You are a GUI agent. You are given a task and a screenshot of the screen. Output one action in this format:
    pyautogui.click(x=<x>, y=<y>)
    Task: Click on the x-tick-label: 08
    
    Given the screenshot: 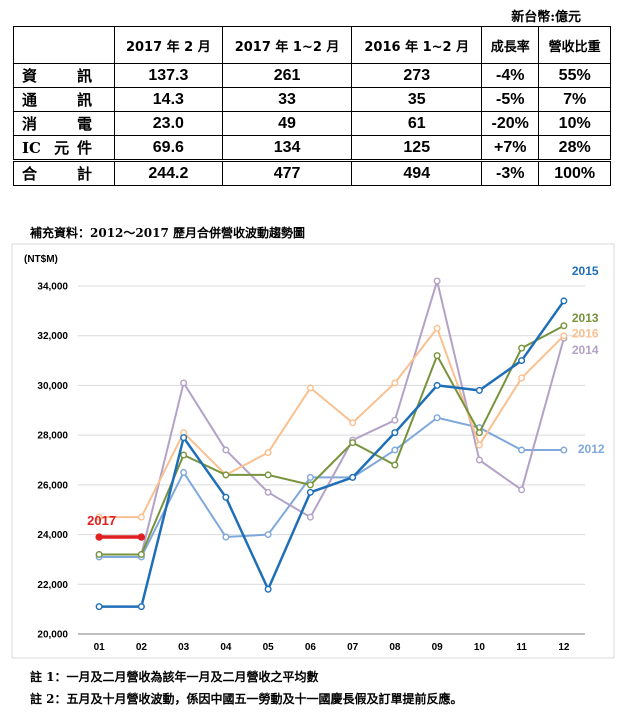 What is the action you would take?
    pyautogui.click(x=395, y=647)
    